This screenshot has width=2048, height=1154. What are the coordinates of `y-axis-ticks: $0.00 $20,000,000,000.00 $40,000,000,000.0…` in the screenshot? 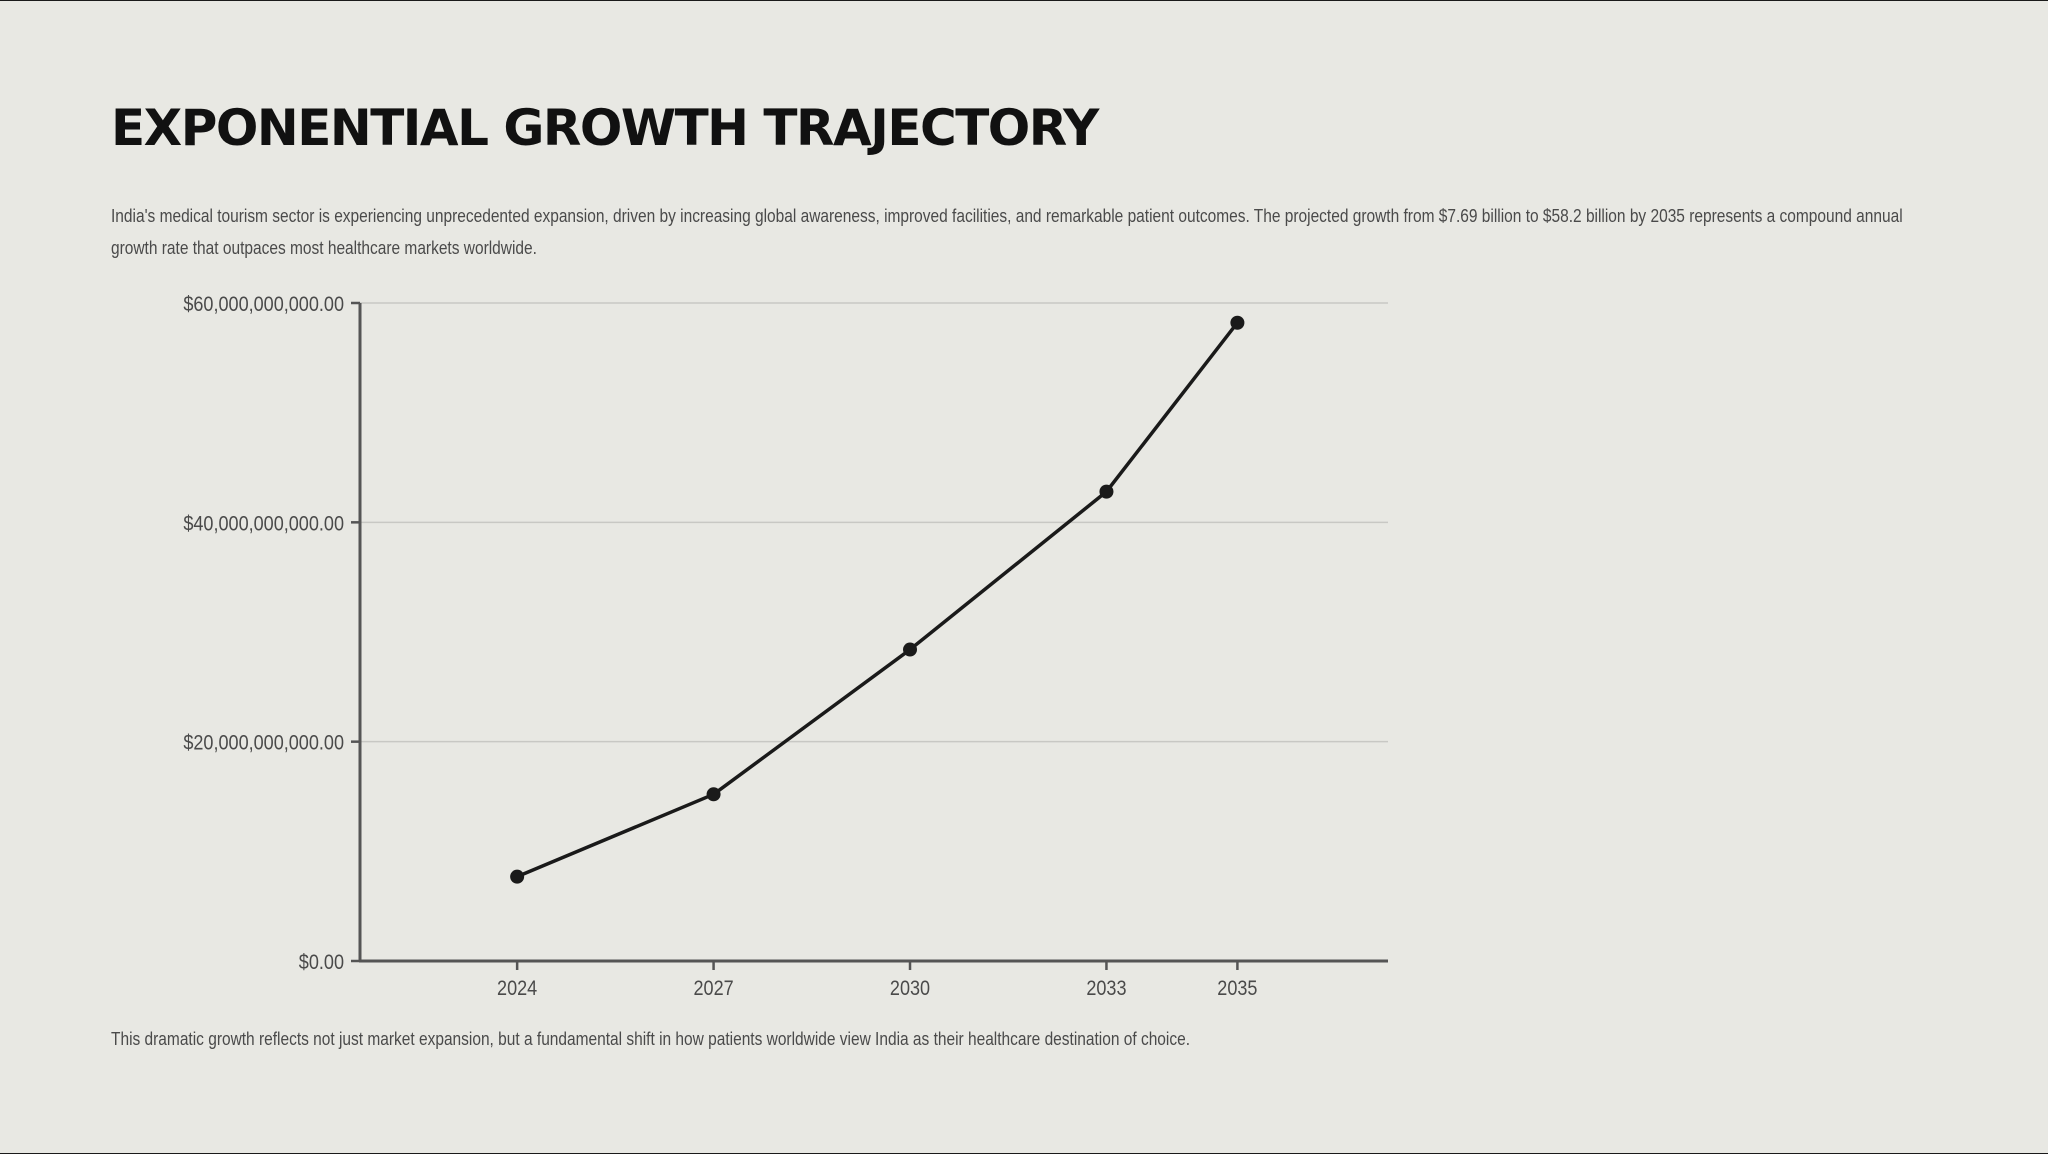 It's located at (271, 634).